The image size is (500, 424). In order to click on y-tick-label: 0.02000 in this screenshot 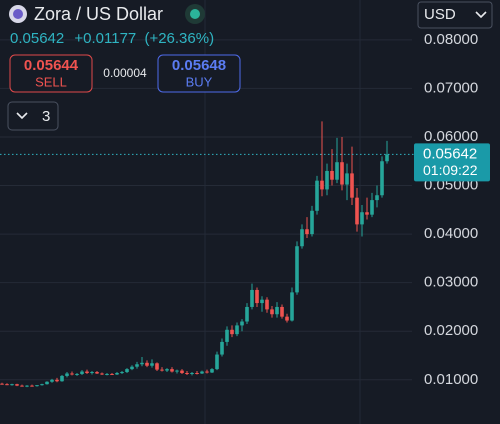, I will do `click(451, 330)`.